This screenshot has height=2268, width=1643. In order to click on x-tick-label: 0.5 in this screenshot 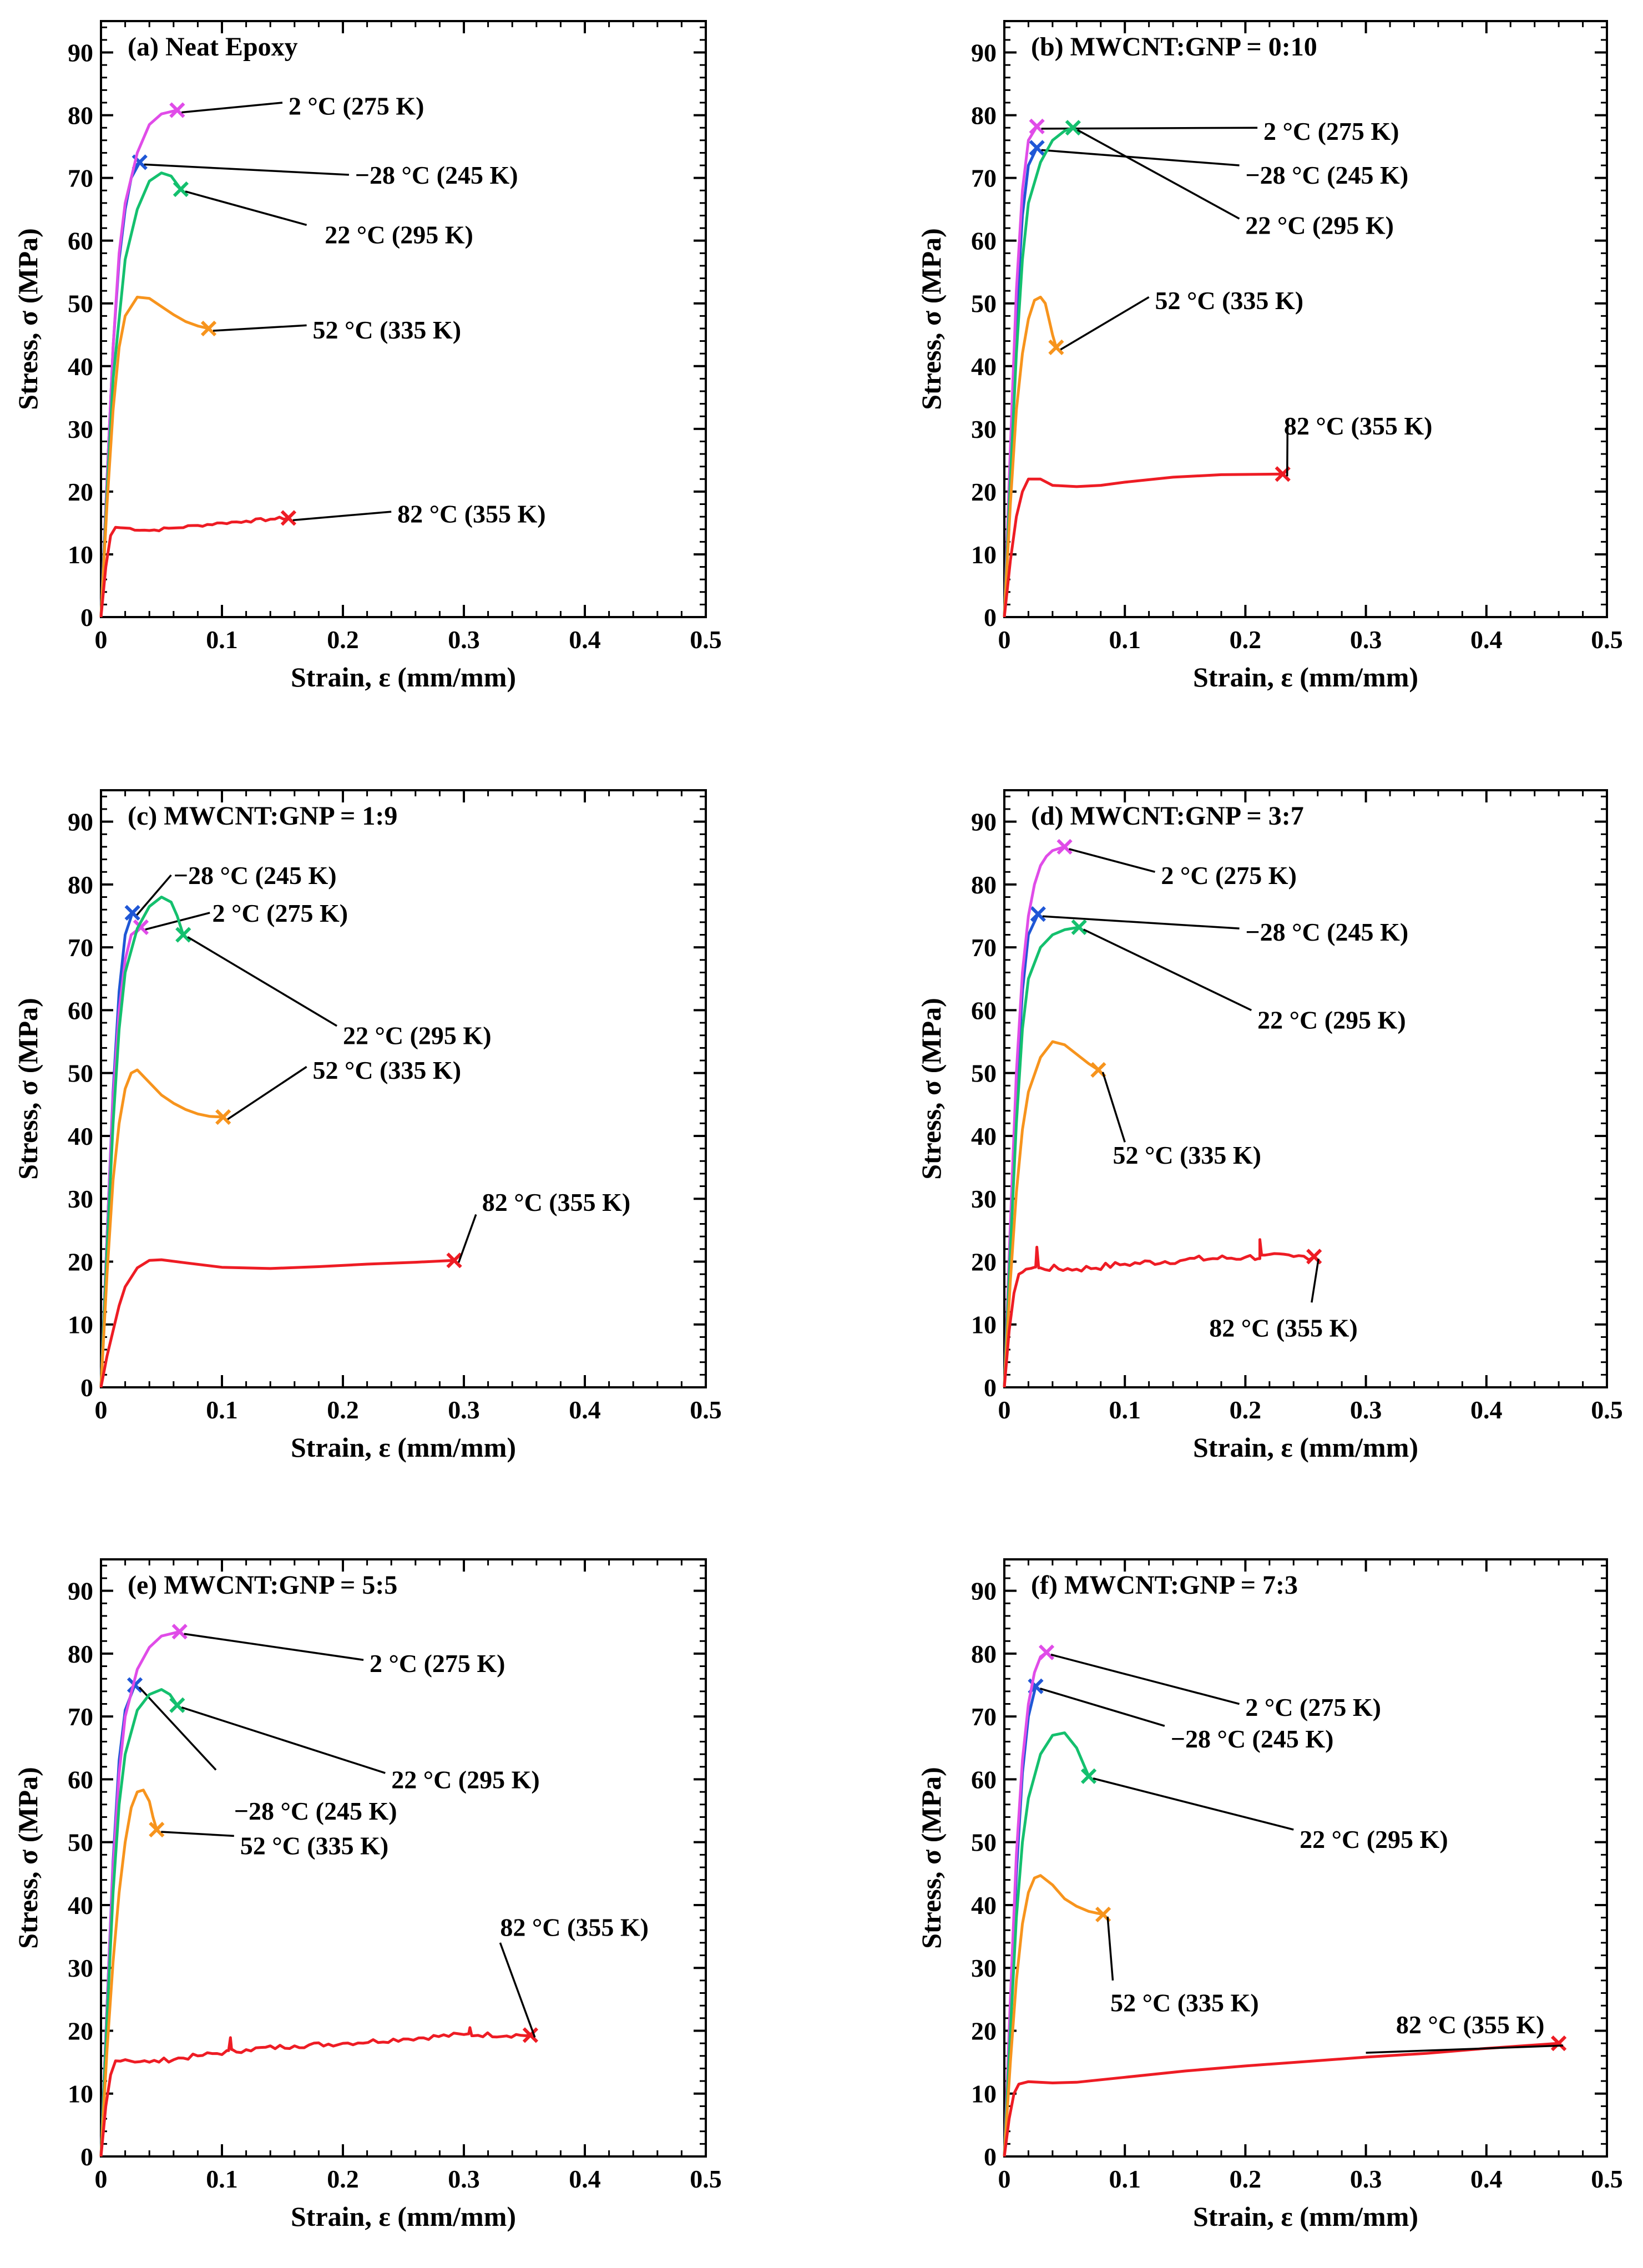, I will do `click(1607, 1410)`.